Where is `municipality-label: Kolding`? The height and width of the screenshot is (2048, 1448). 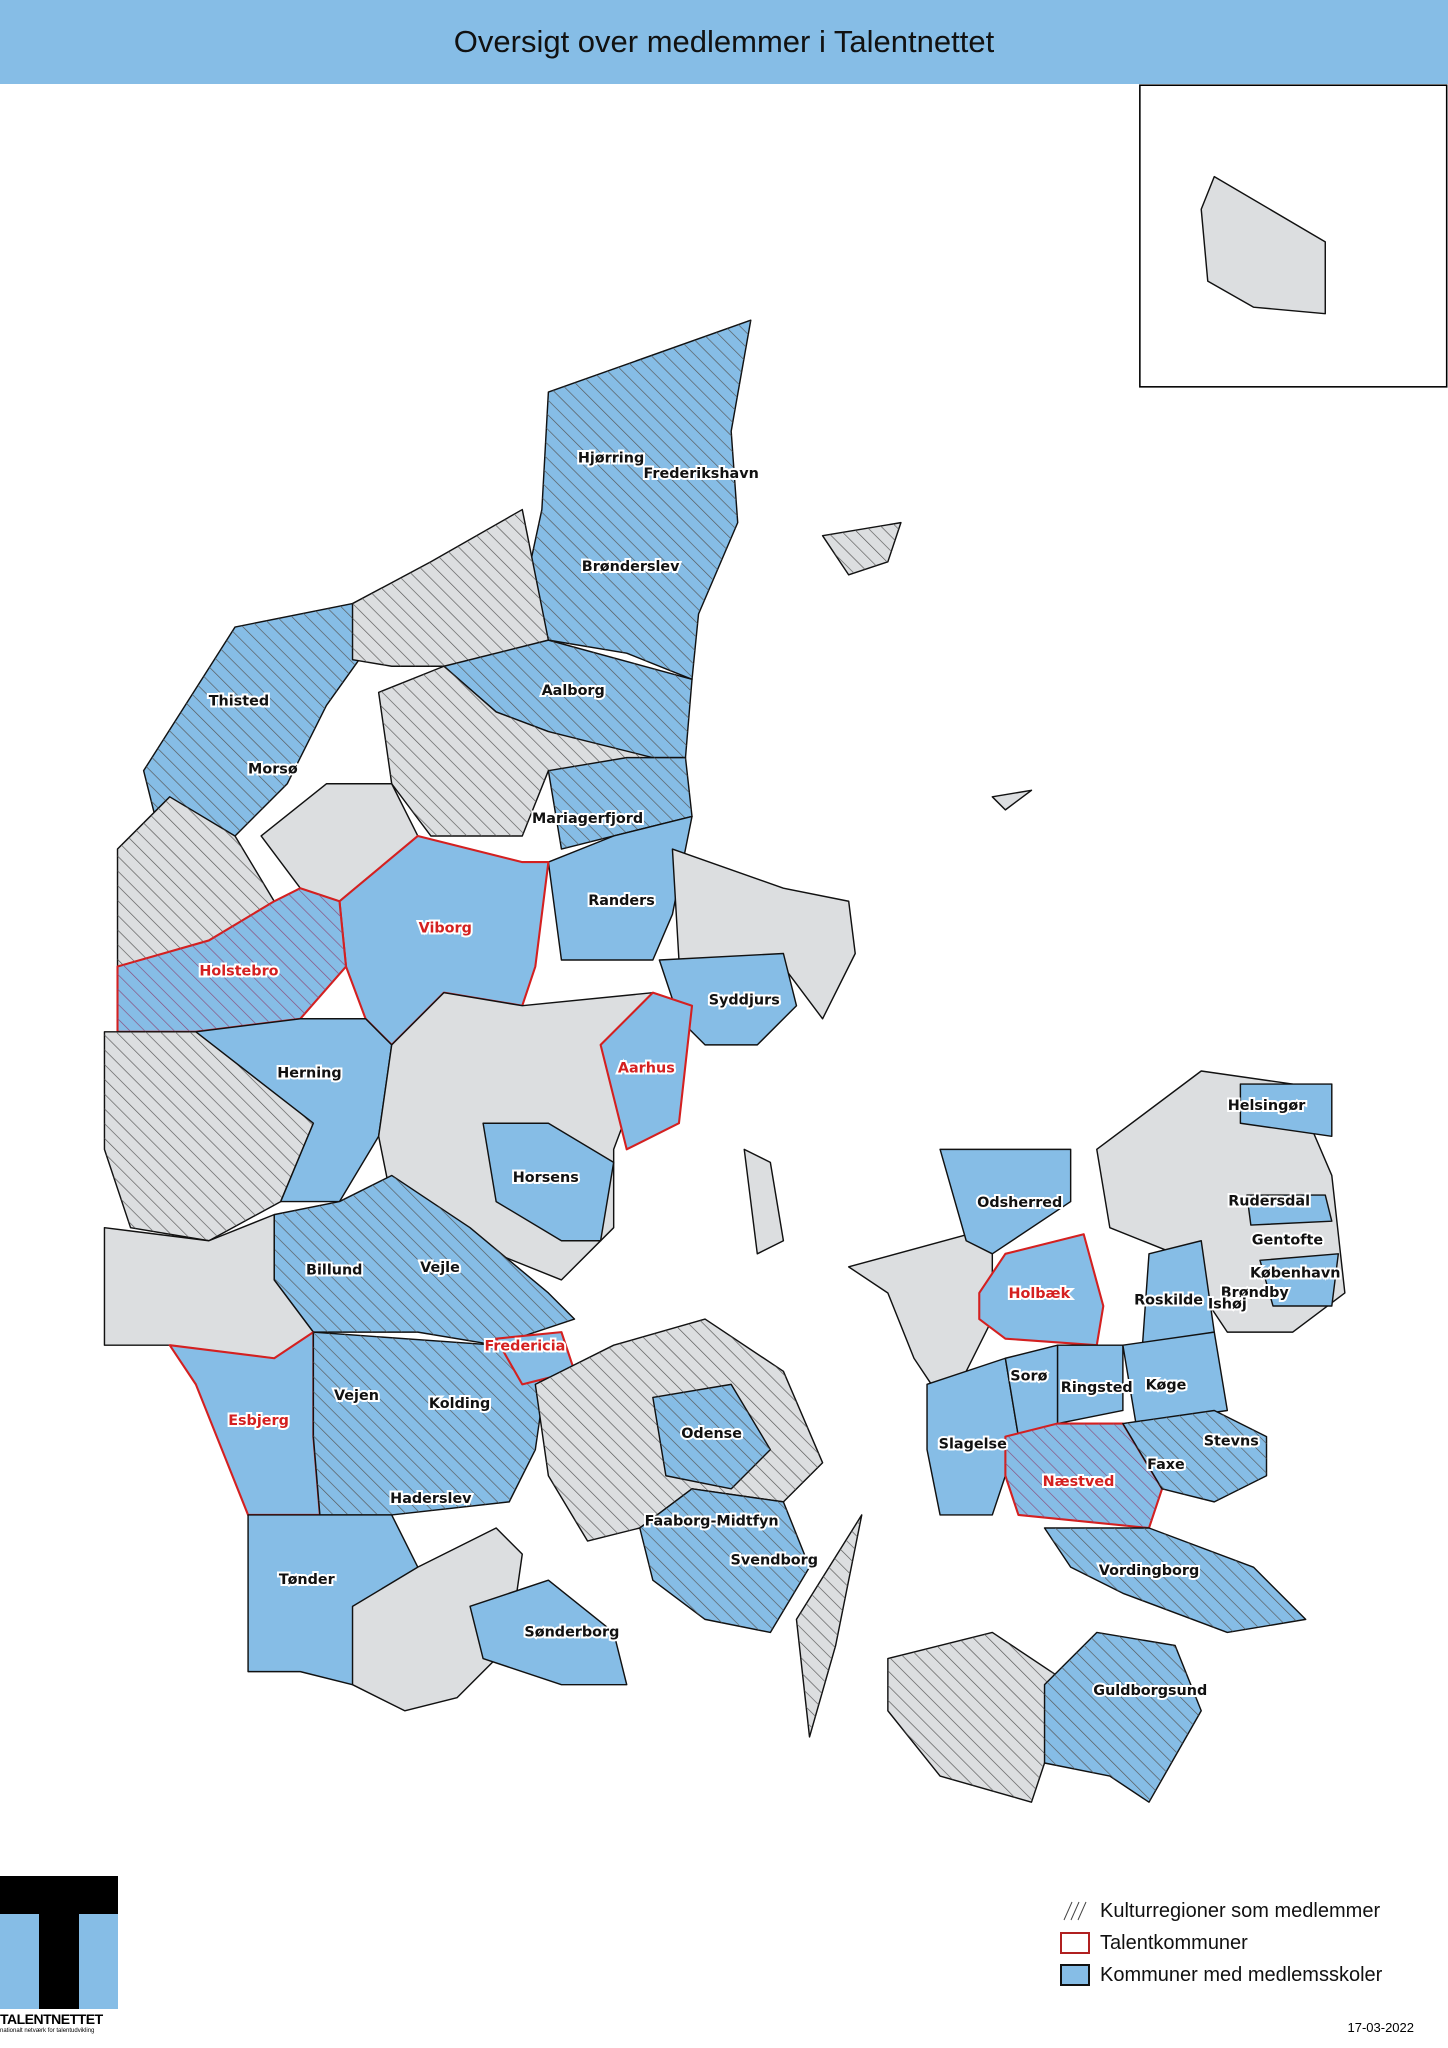
municipality-label: Kolding is located at coordinates (459, 1404).